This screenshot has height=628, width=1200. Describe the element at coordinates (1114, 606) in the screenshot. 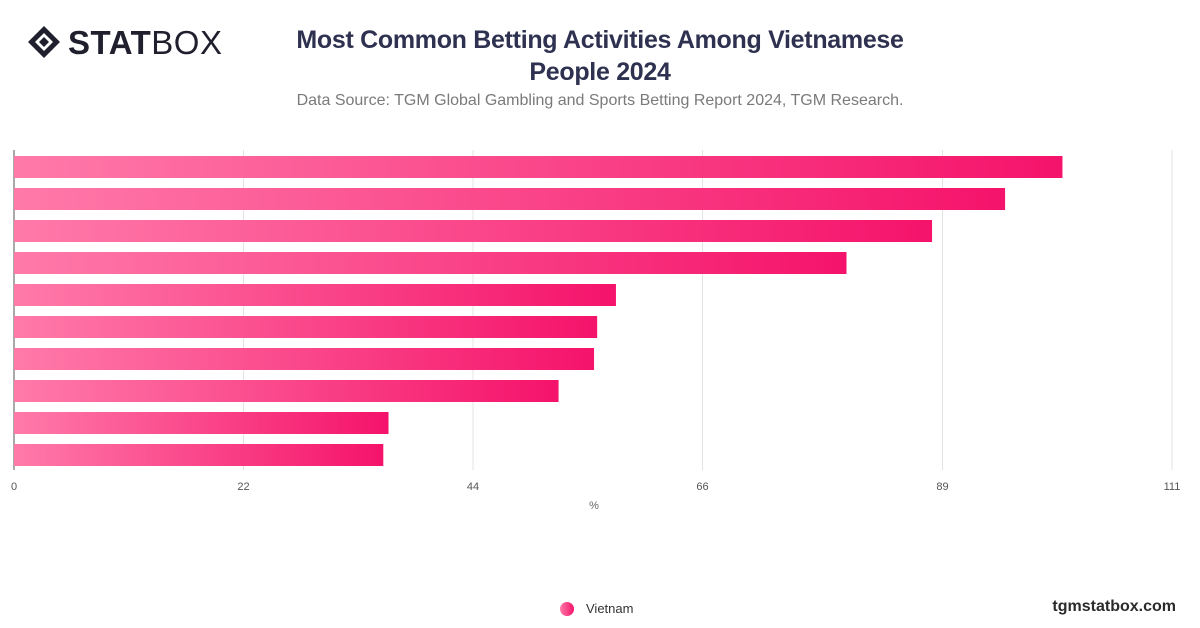

I see `site-url: tgmstatbox.com` at that location.